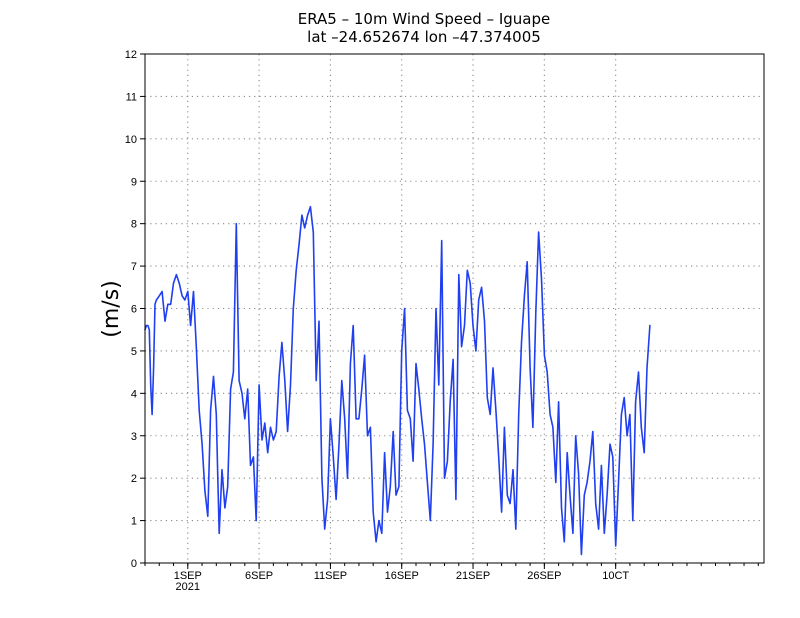 Image resolution: width=800 pixels, height=618 pixels. Describe the element at coordinates (134, 564) in the screenshot. I see `y-tick-label: 0` at that location.